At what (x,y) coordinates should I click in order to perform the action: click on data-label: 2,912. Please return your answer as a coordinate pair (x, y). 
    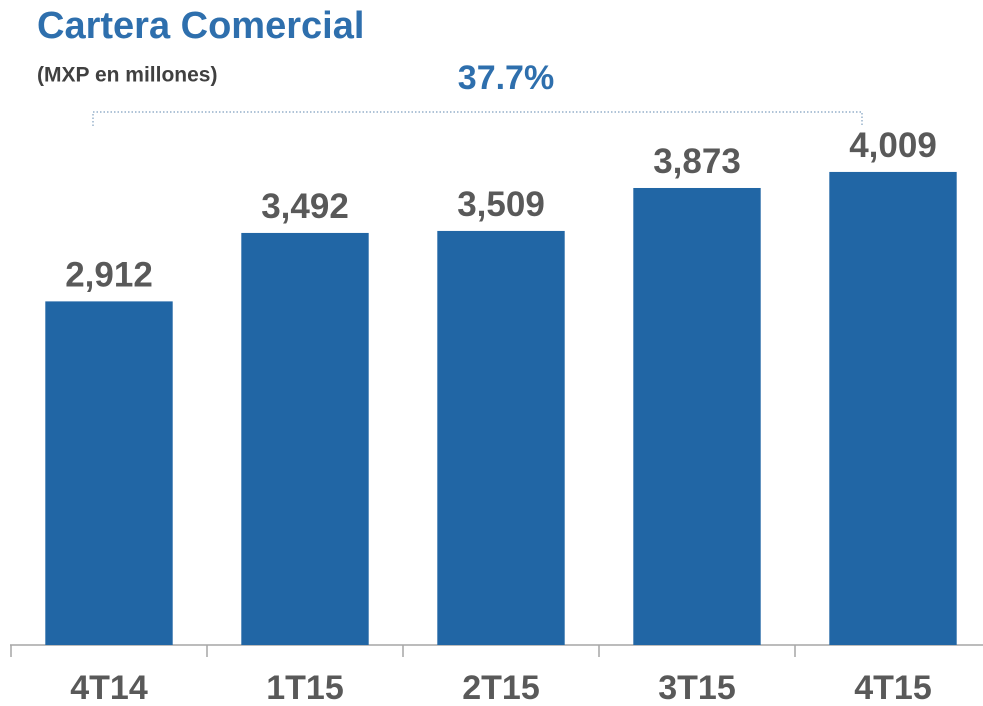
    Looking at the image, I should click on (109, 275).